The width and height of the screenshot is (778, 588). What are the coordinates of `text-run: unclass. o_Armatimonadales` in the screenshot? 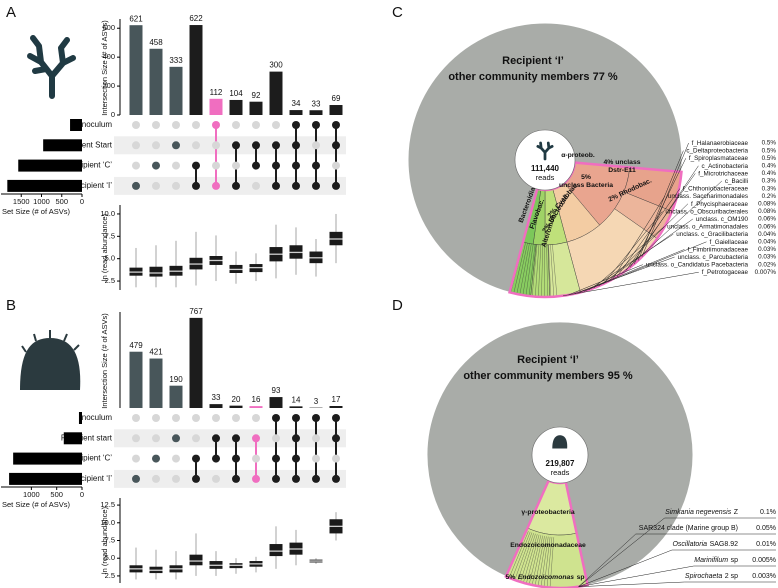 It's located at (707, 226).